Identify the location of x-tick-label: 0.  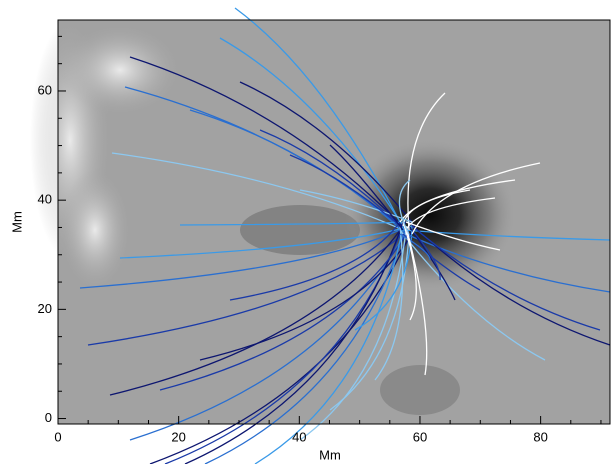
(57, 436).